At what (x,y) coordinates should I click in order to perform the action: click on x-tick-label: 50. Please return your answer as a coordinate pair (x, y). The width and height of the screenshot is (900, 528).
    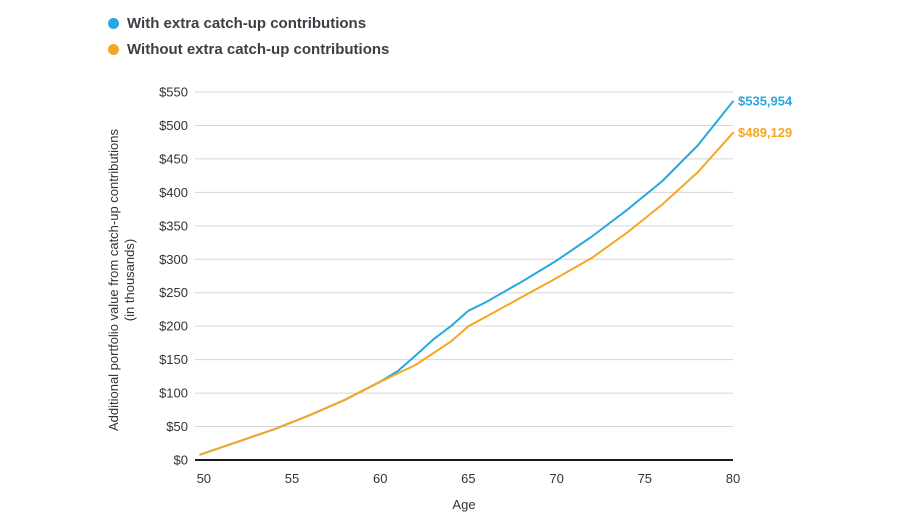
    Looking at the image, I should click on (204, 478).